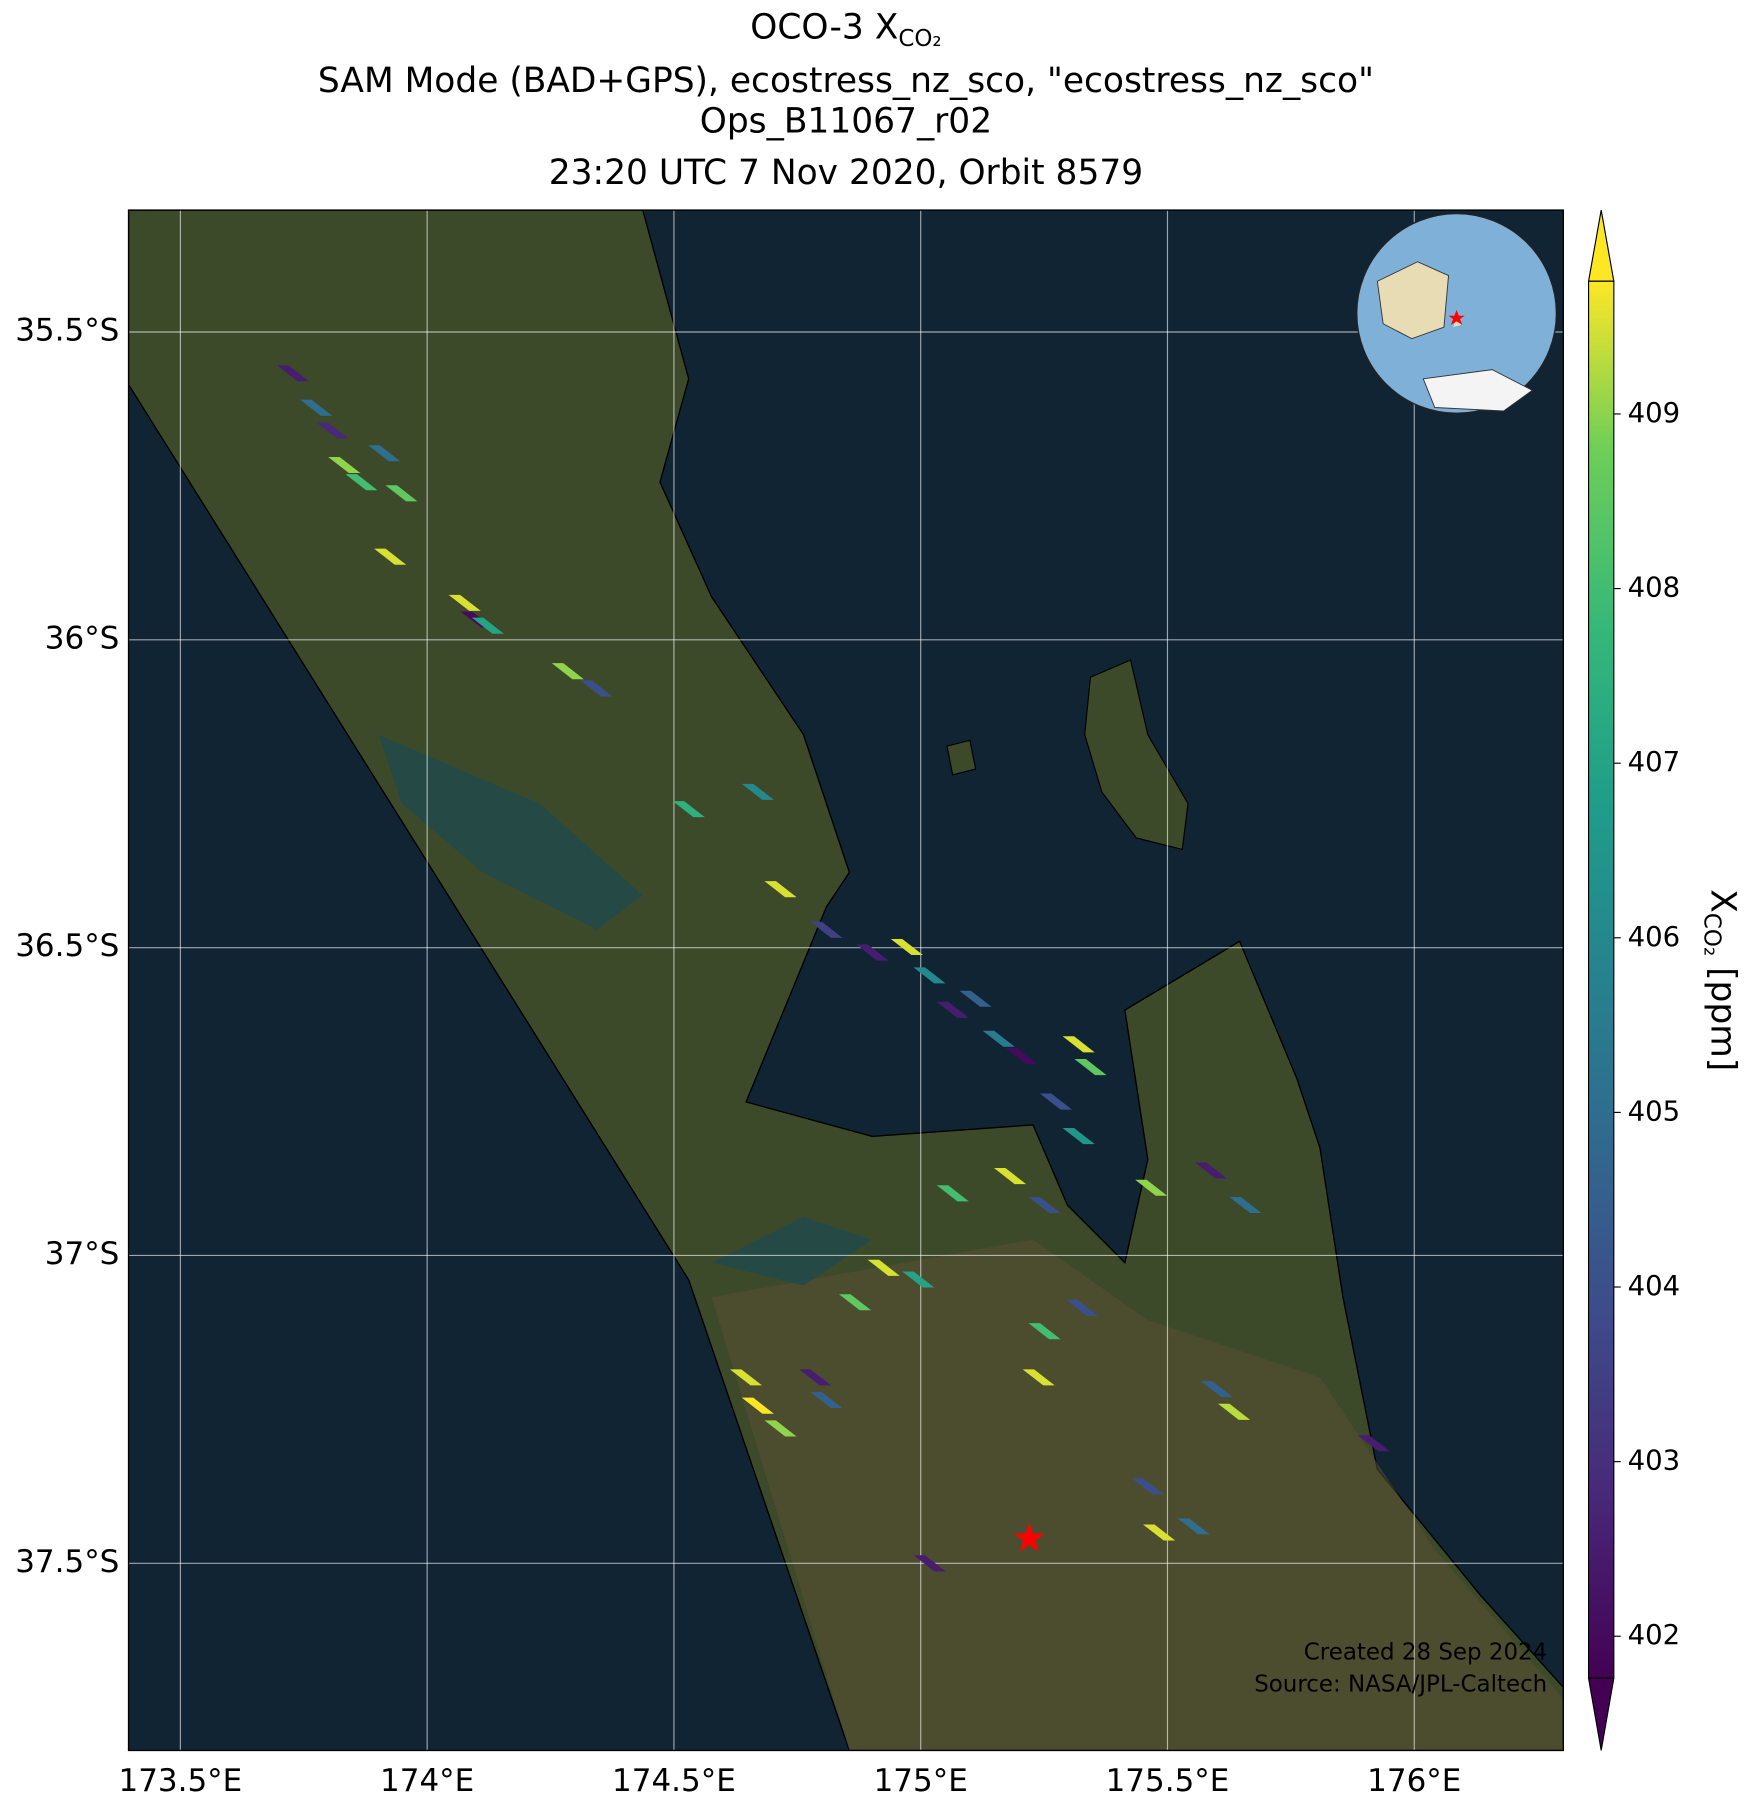 The height and width of the screenshot is (1801, 1755). Describe the element at coordinates (1414, 1781) in the screenshot. I see `x-tick-label: 176°E` at that location.